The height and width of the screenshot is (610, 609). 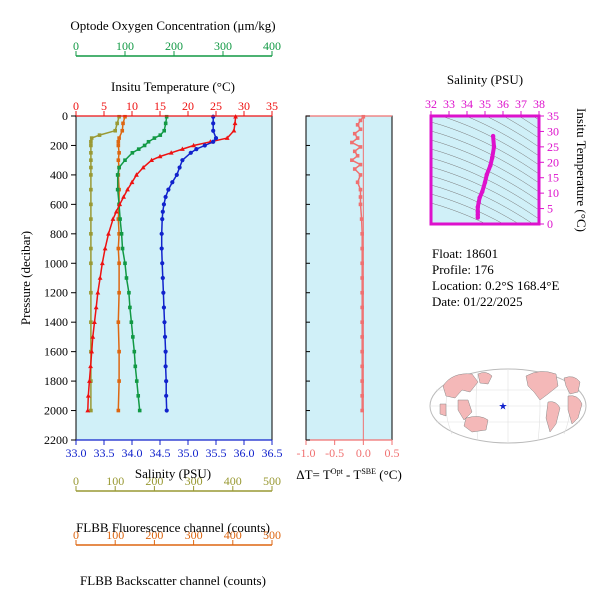 What do you see at coordinates (503, 407) in the screenshot?
I see `float-location-marker: ★` at bounding box center [503, 407].